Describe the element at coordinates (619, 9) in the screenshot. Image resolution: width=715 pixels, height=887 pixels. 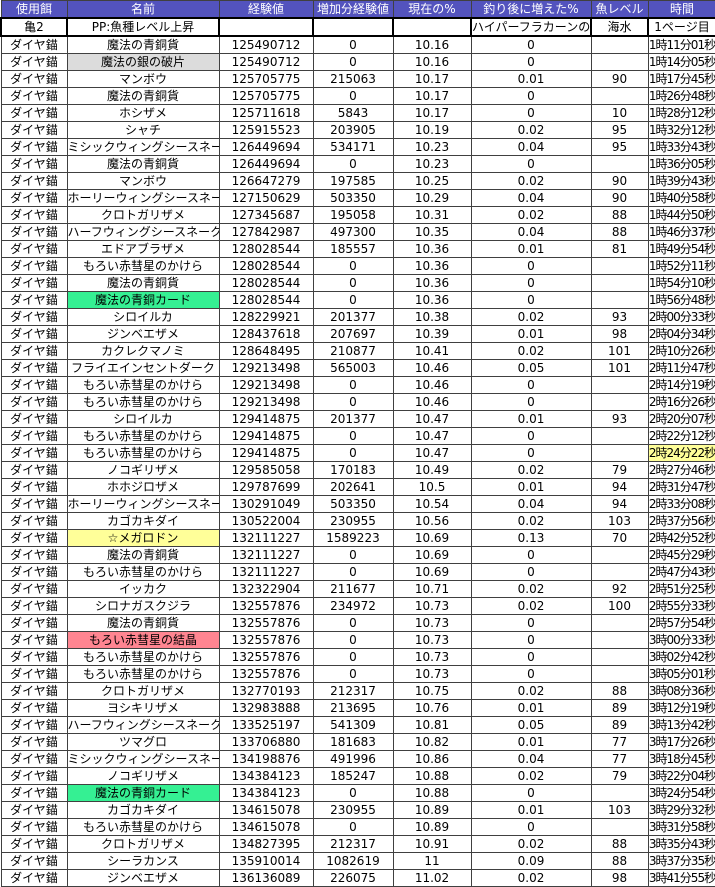
I see `column-header-level: 魚レベル` at that location.